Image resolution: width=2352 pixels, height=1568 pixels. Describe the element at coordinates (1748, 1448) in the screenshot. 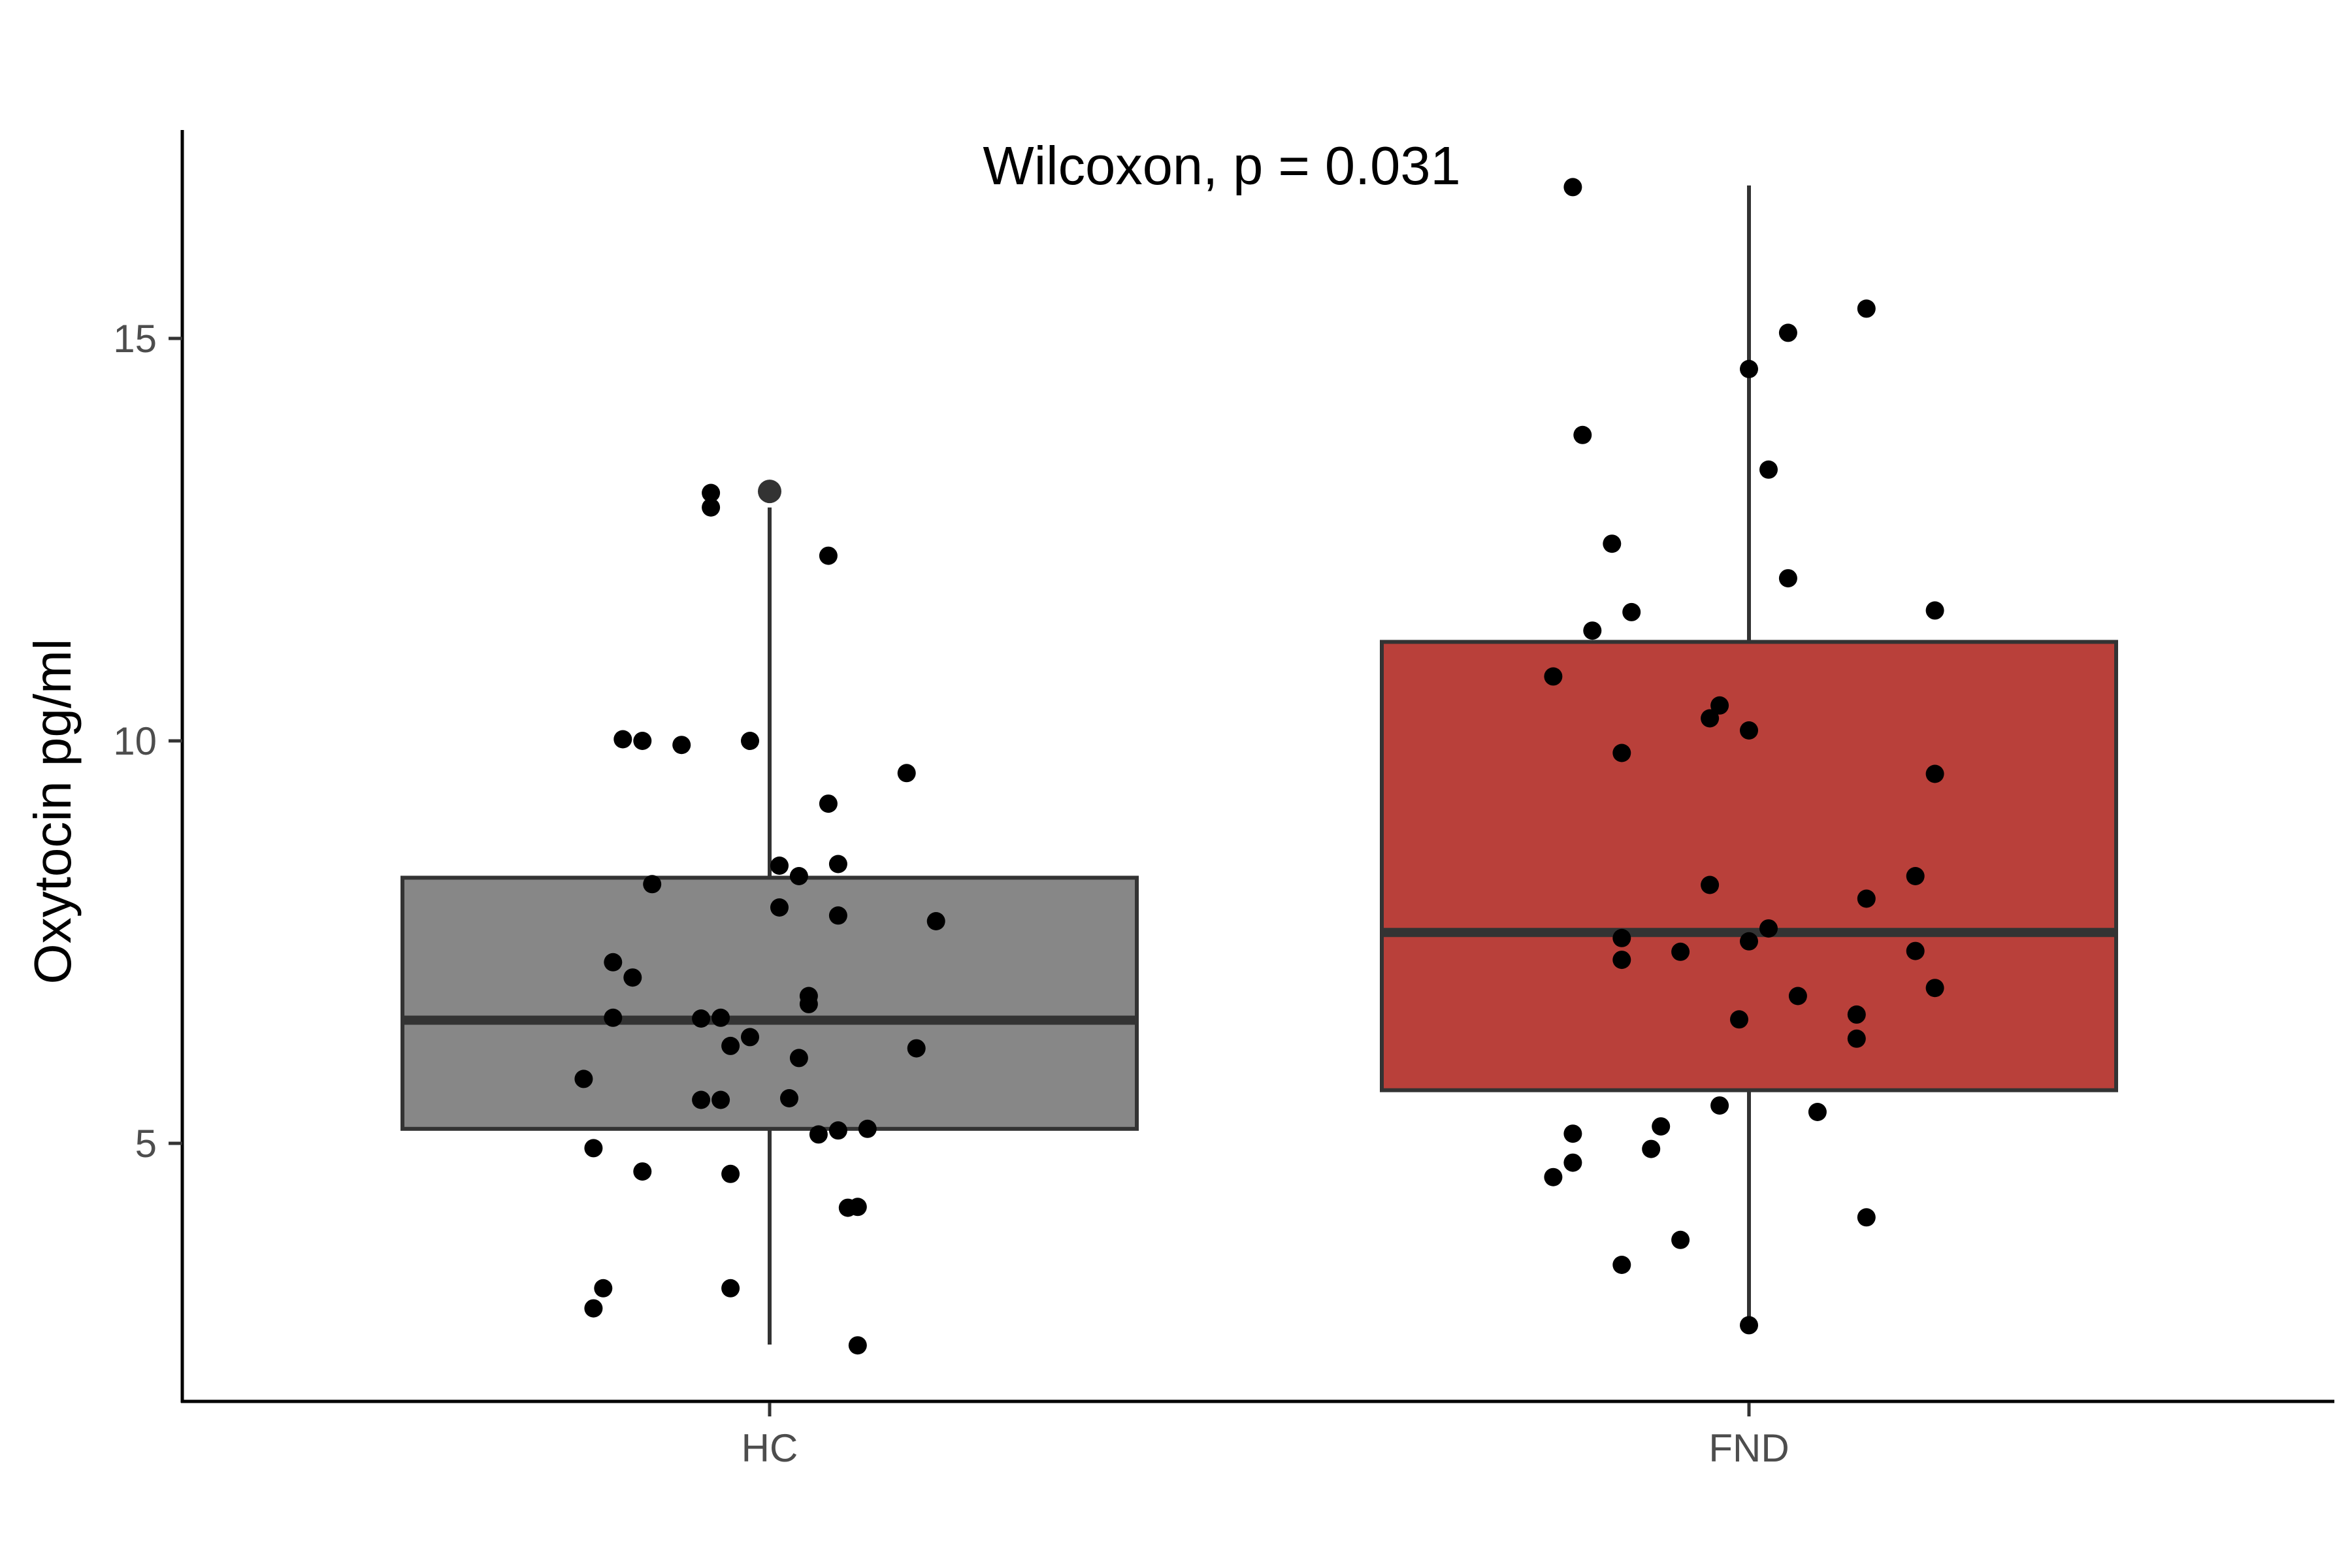

I see `x-tick-label: FND` at that location.